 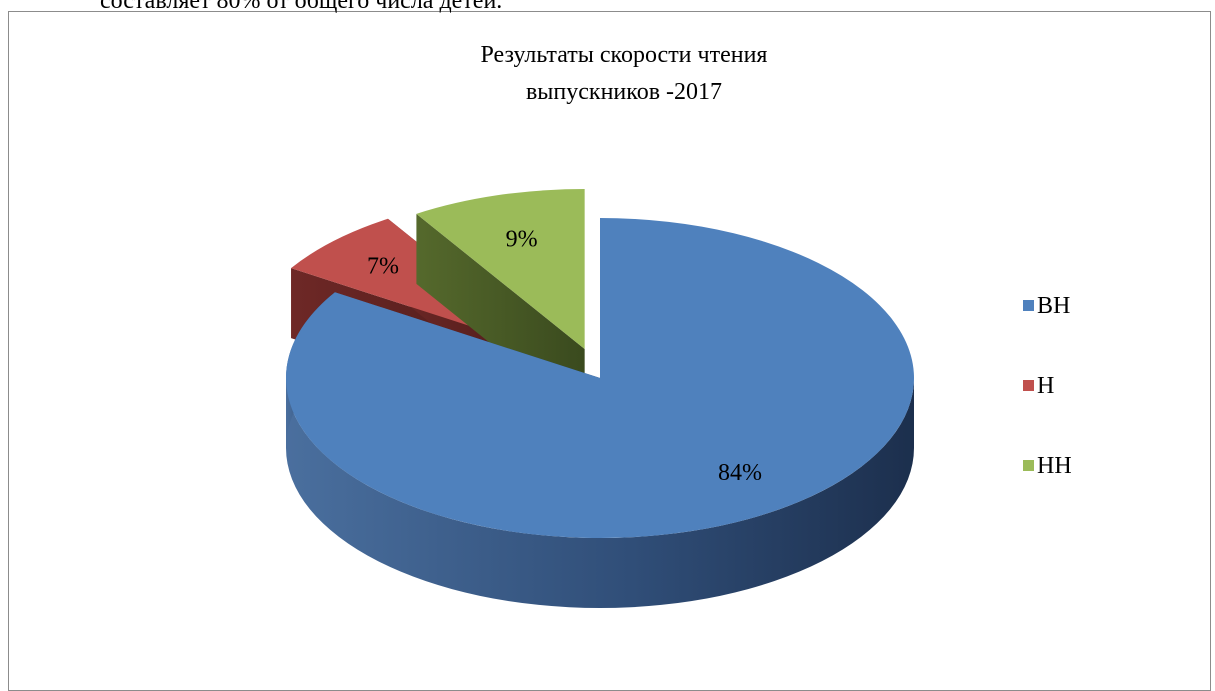 I want to click on data-label-ВН: 84%, so click(x=740, y=473).